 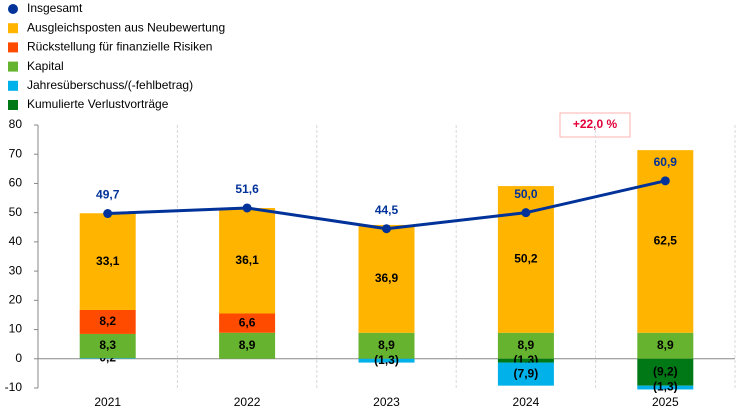 What do you see at coordinates (107, 402) in the screenshot?
I see `x-tick-label: 2021` at bounding box center [107, 402].